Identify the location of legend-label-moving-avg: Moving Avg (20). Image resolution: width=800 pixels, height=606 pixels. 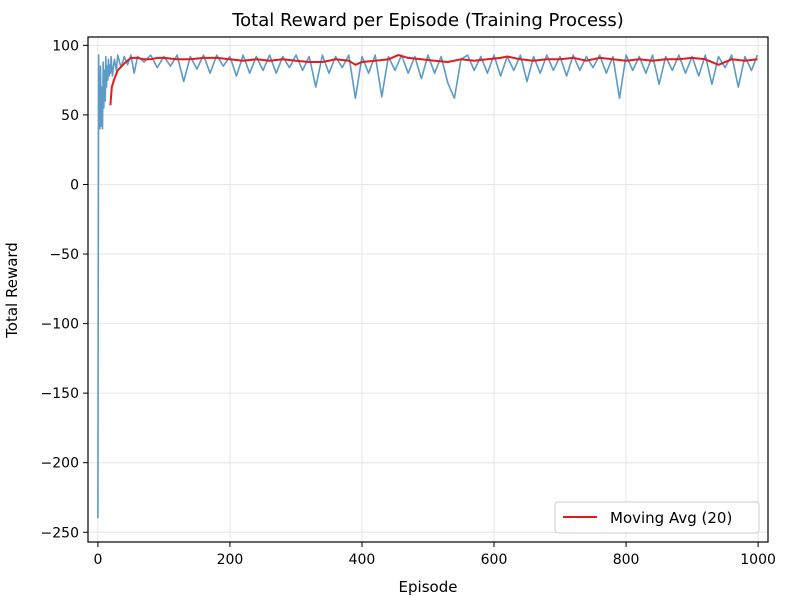
(671, 518).